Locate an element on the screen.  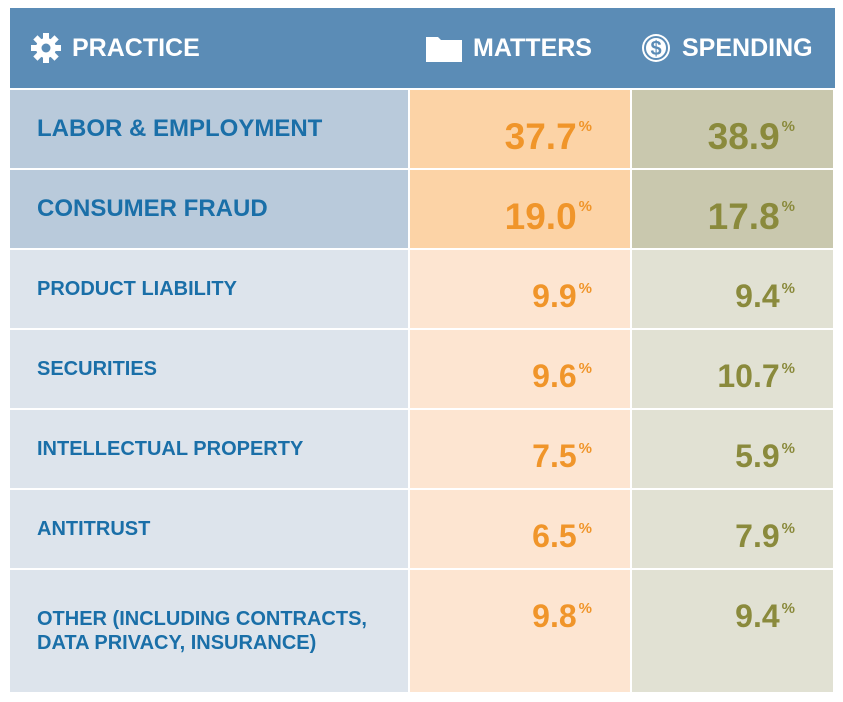
matters-value: 37.7 is located at coordinates (540, 136).